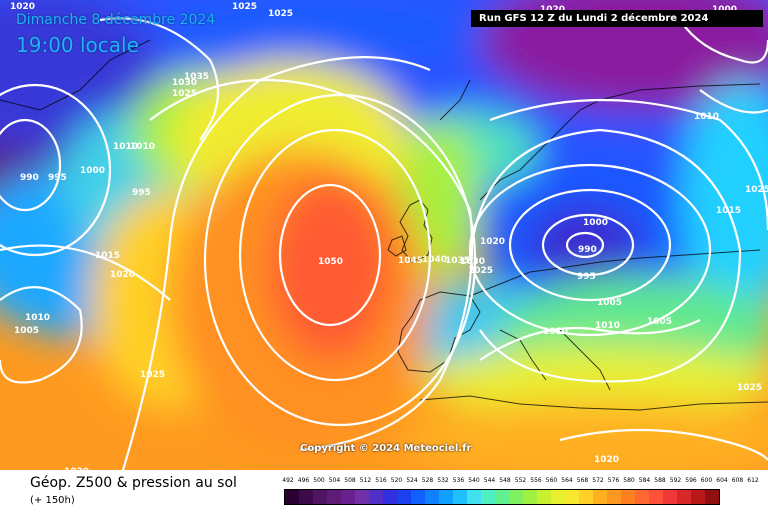  What do you see at coordinates (350, 480) in the screenshot?
I see `scale-tick-label: 508` at bounding box center [350, 480].